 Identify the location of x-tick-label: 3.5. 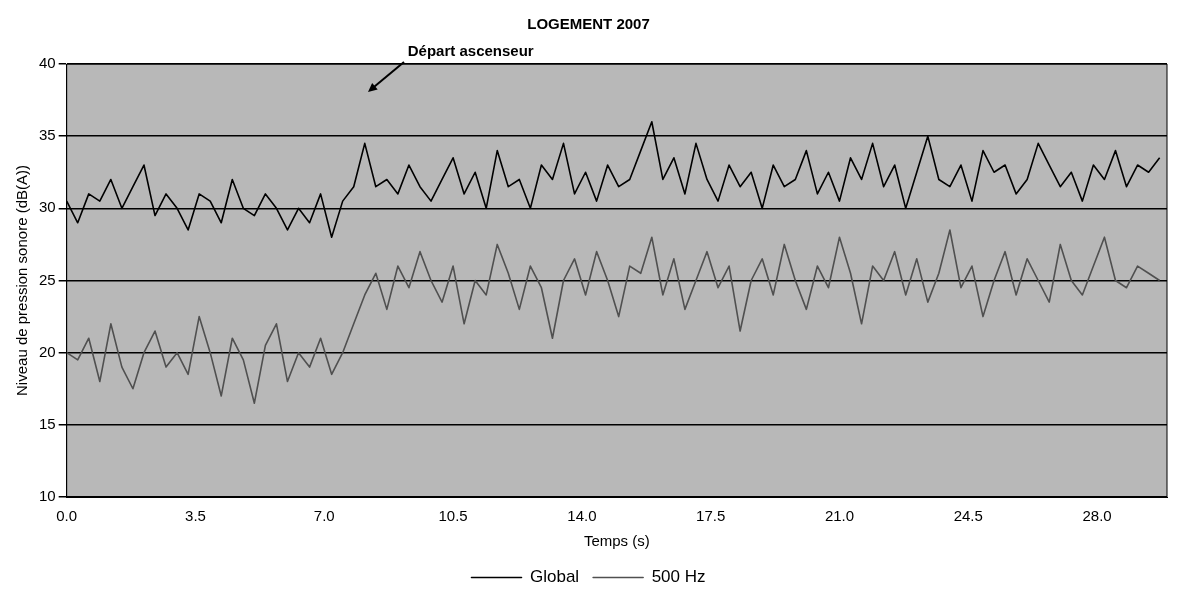
(195, 516).